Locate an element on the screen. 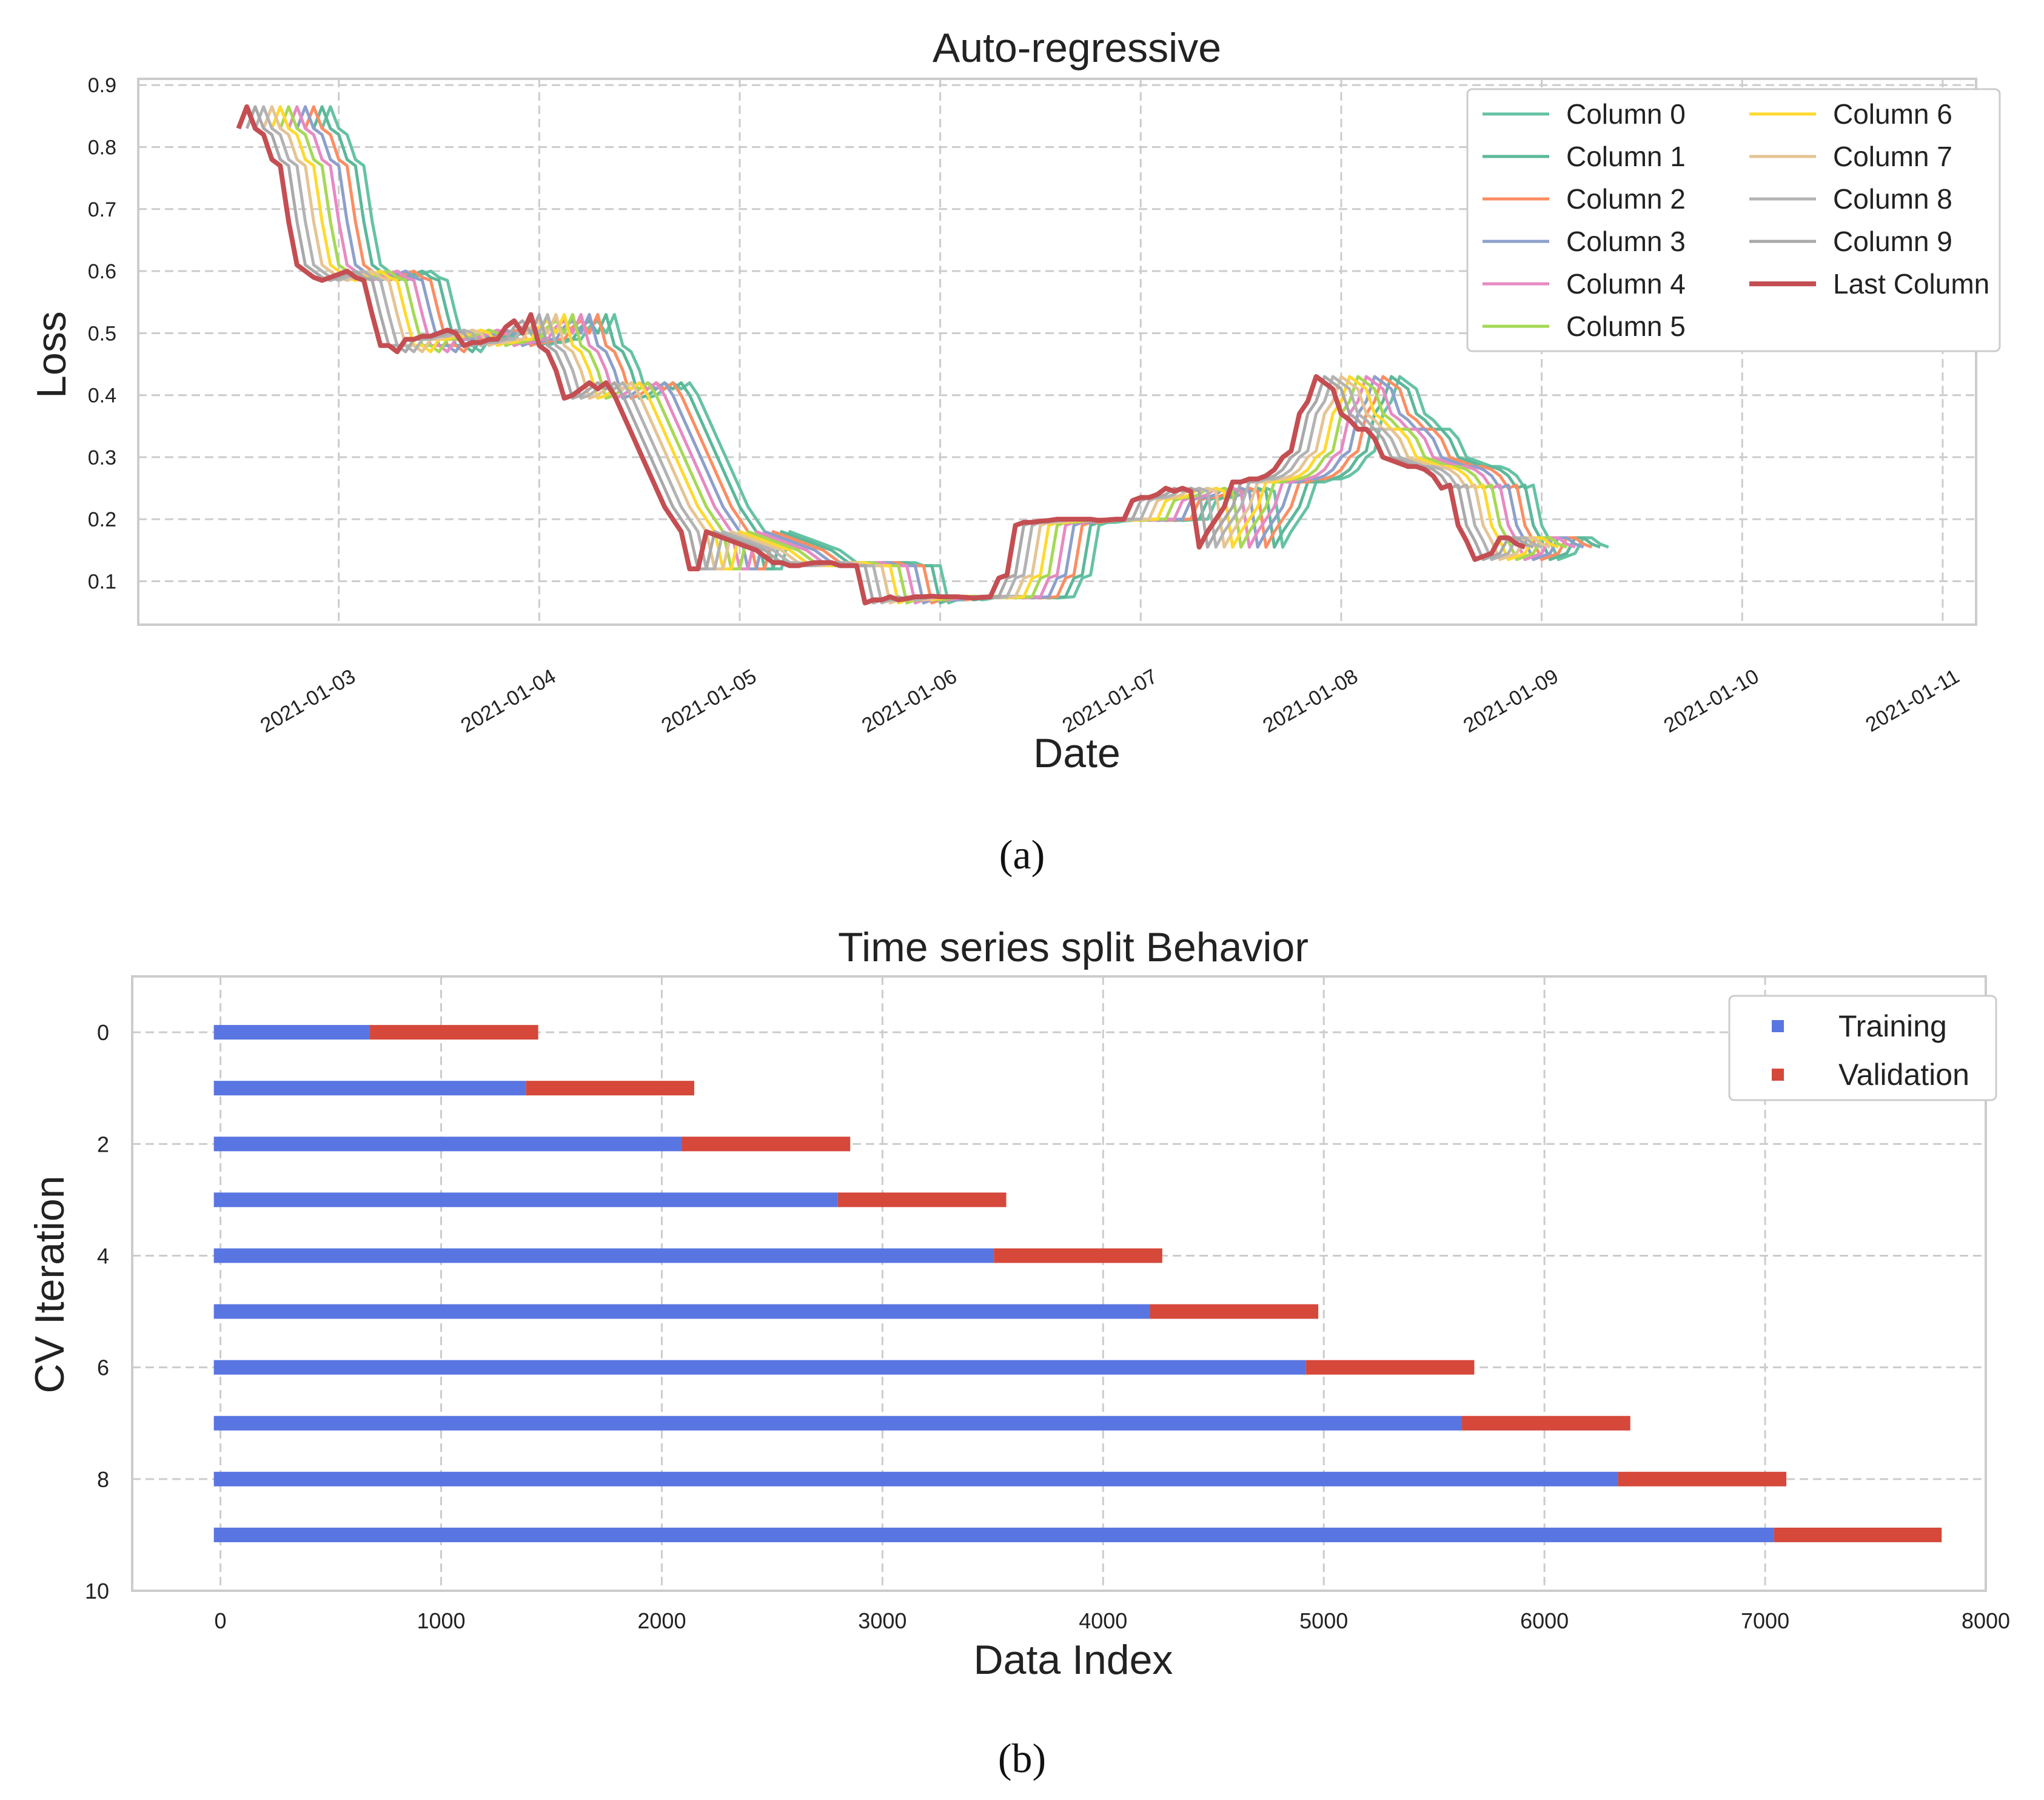 This screenshot has width=2044, height=1800. legend-label: Column 8 is located at coordinates (1893, 199).